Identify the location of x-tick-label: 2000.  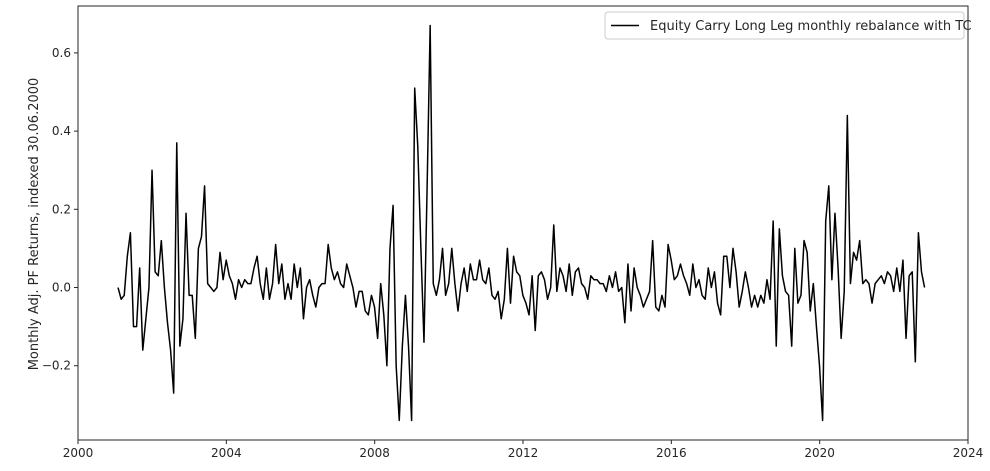
(78, 453).